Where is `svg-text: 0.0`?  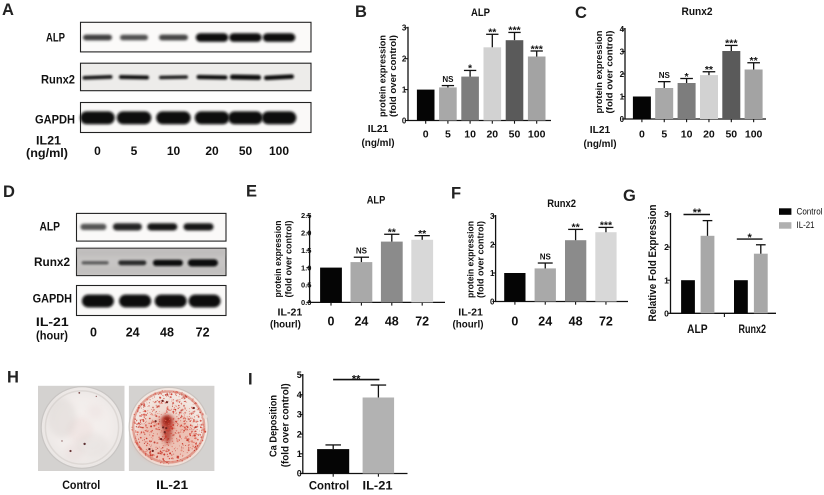 svg-text: 0.0 is located at coordinates (306, 302).